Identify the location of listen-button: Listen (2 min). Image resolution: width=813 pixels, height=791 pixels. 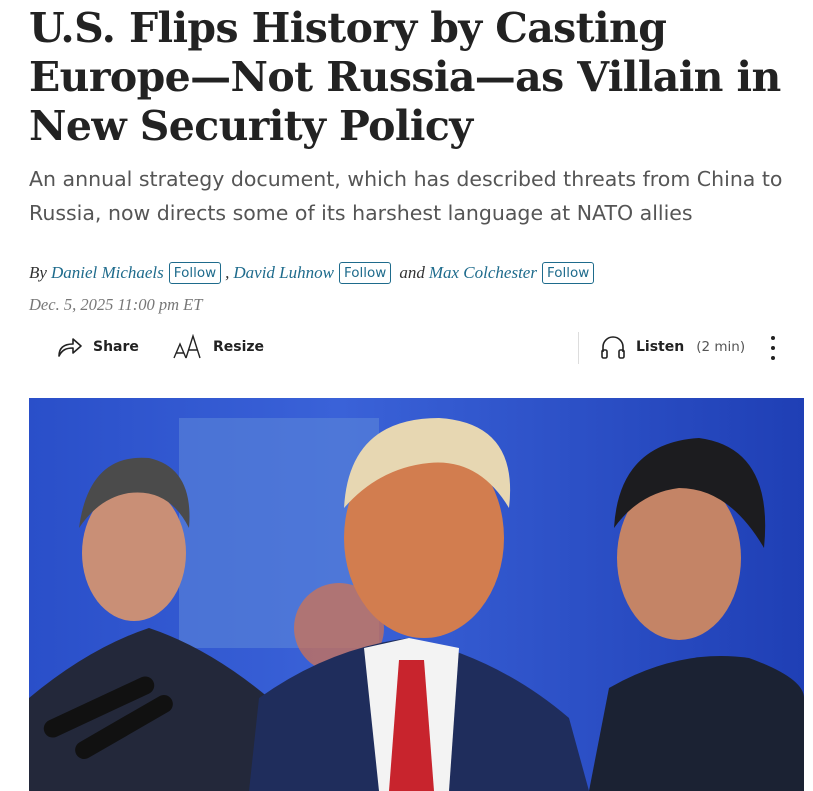
(672, 347).